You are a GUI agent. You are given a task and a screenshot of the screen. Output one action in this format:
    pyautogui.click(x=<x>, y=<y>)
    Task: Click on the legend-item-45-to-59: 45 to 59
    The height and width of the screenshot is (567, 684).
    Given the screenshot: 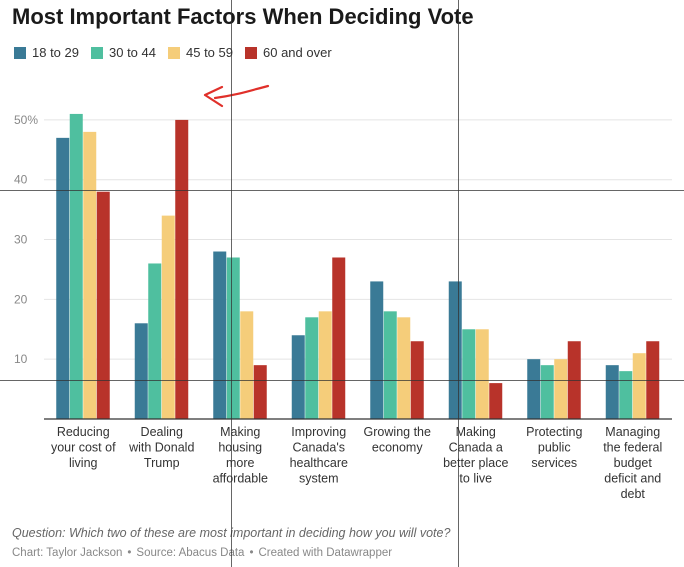 What is the action you would take?
    pyautogui.click(x=200, y=52)
    